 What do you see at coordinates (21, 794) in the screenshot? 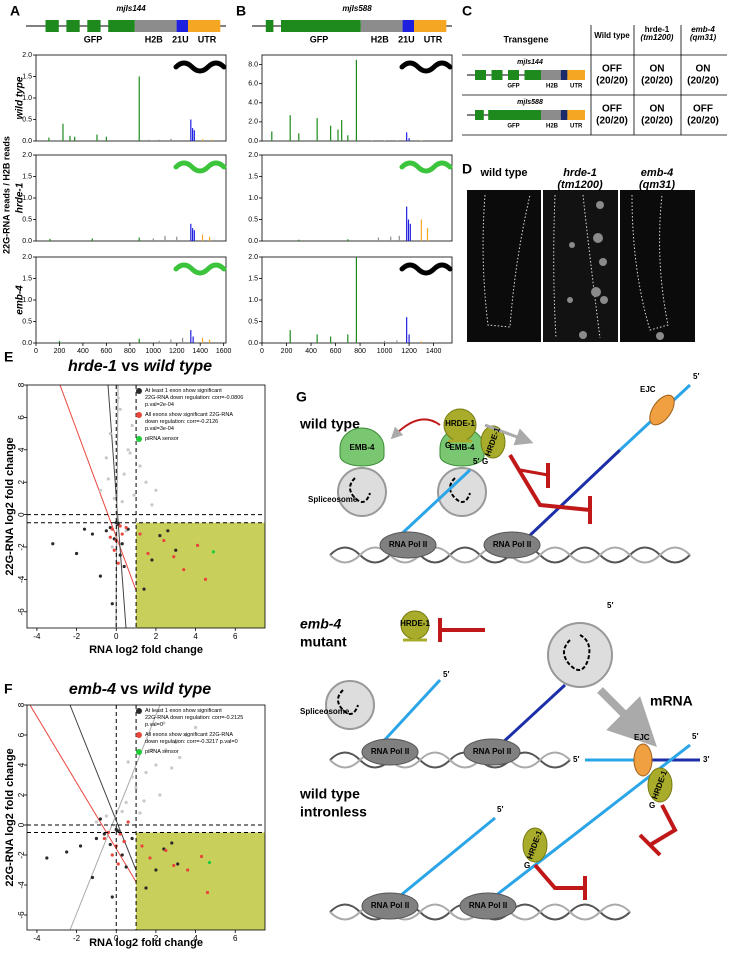
I see `y-tick-label: 2` at bounding box center [21, 794].